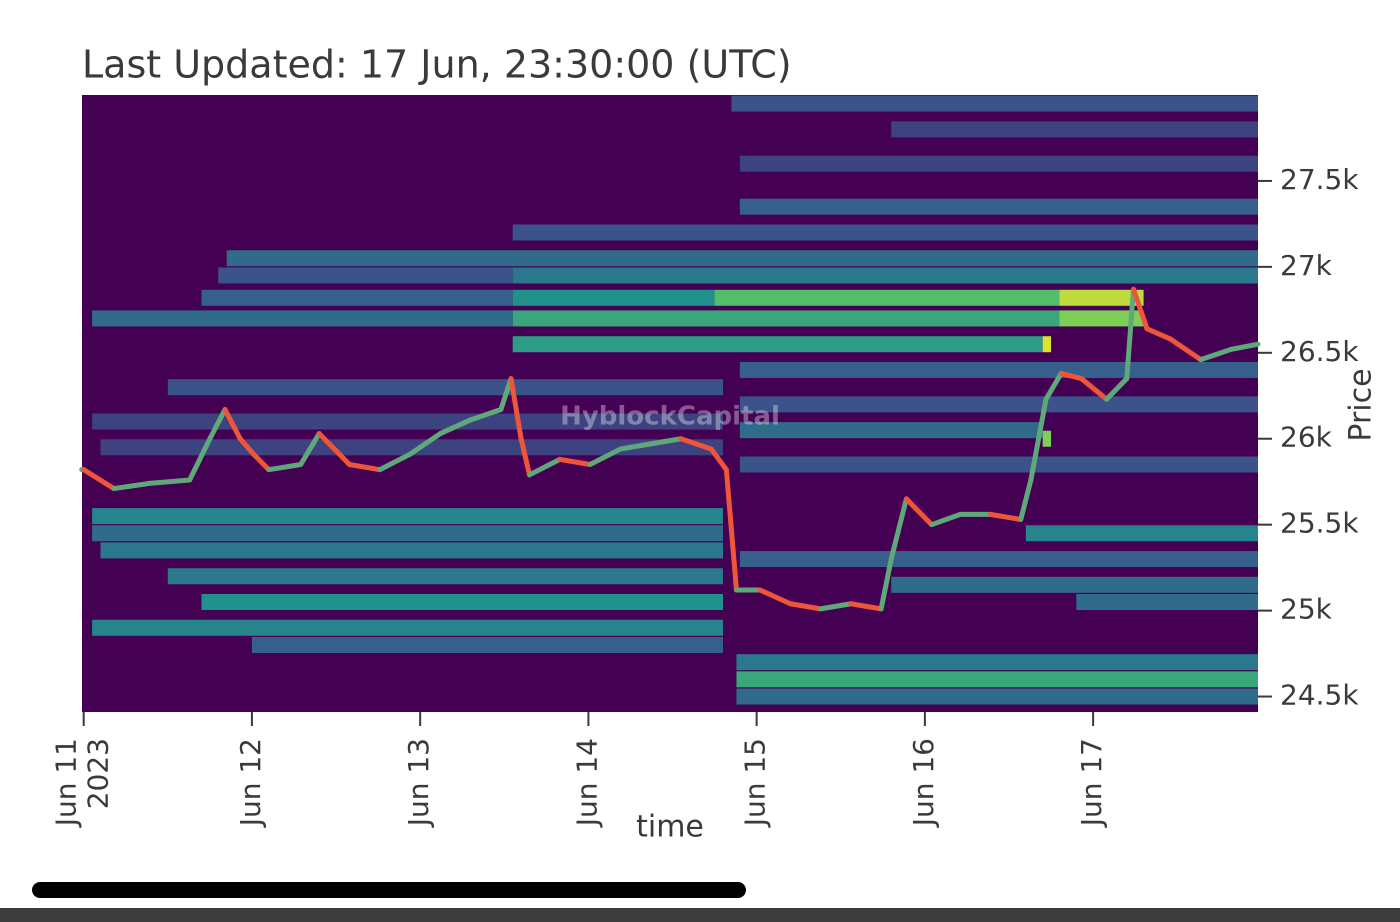  Describe the element at coordinates (1306, 609) in the screenshot. I see `y-tick-label: 25k` at that location.